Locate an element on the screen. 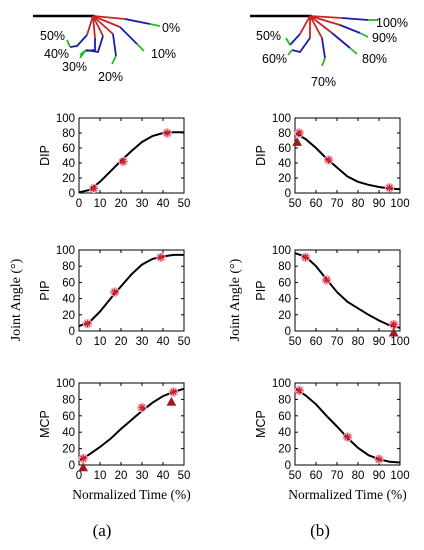  column-label-a: (a) is located at coordinates (102, 530).